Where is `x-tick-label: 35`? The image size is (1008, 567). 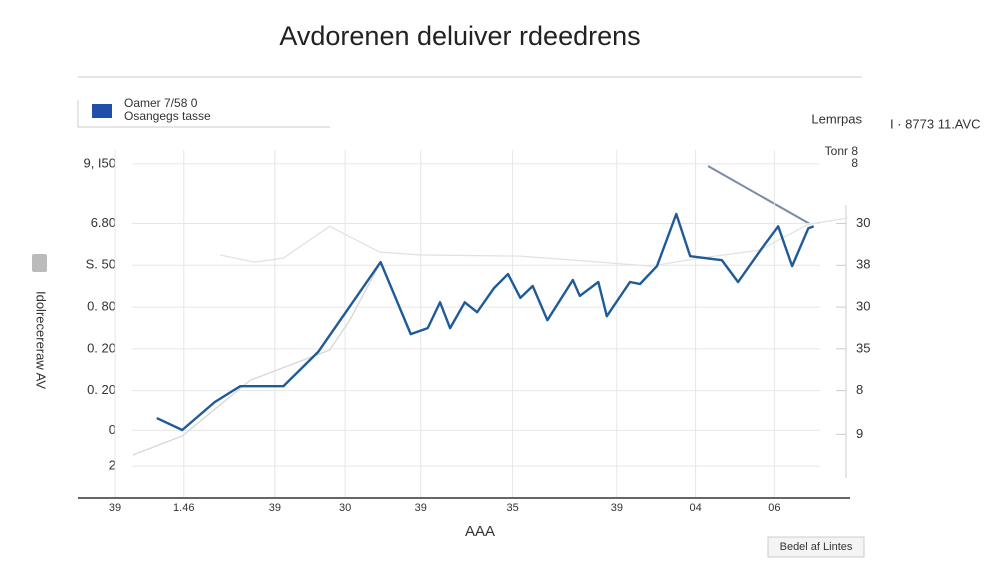
x-tick-label: 35 is located at coordinates (513, 508).